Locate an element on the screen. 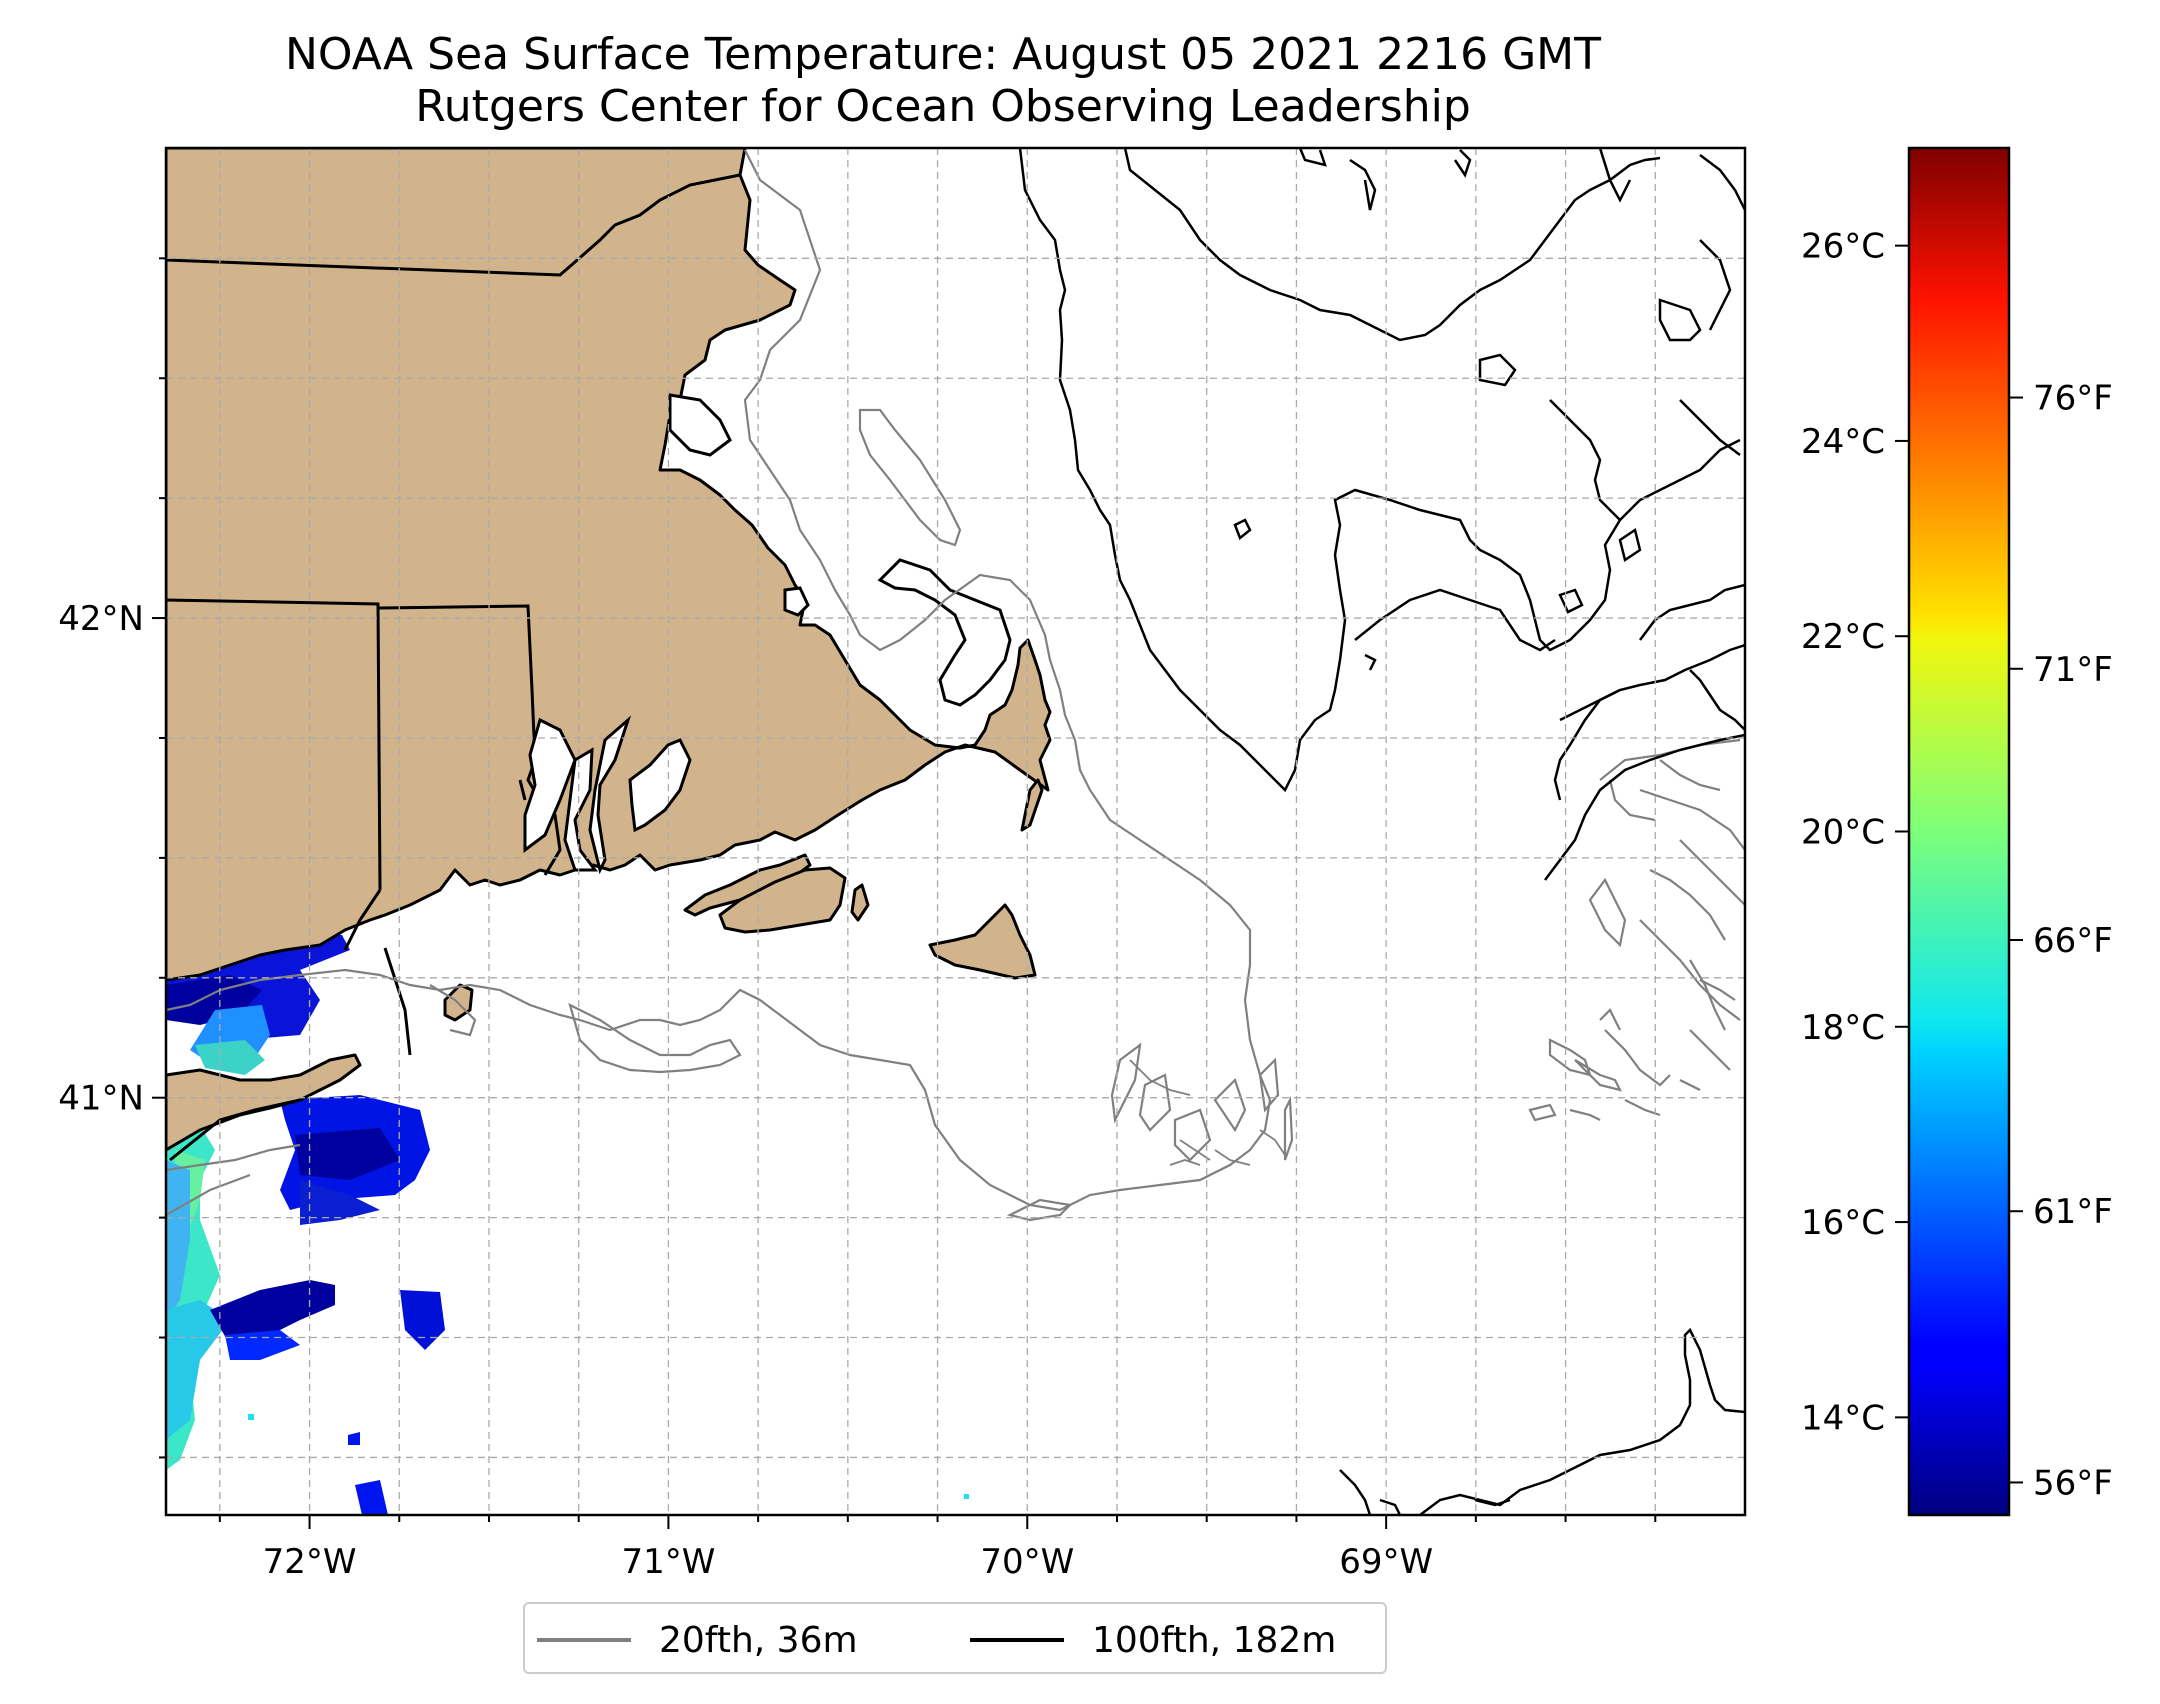 The image size is (2160, 1704). colorbar-fahrenheit-label: 71°F is located at coordinates (2073, 670).